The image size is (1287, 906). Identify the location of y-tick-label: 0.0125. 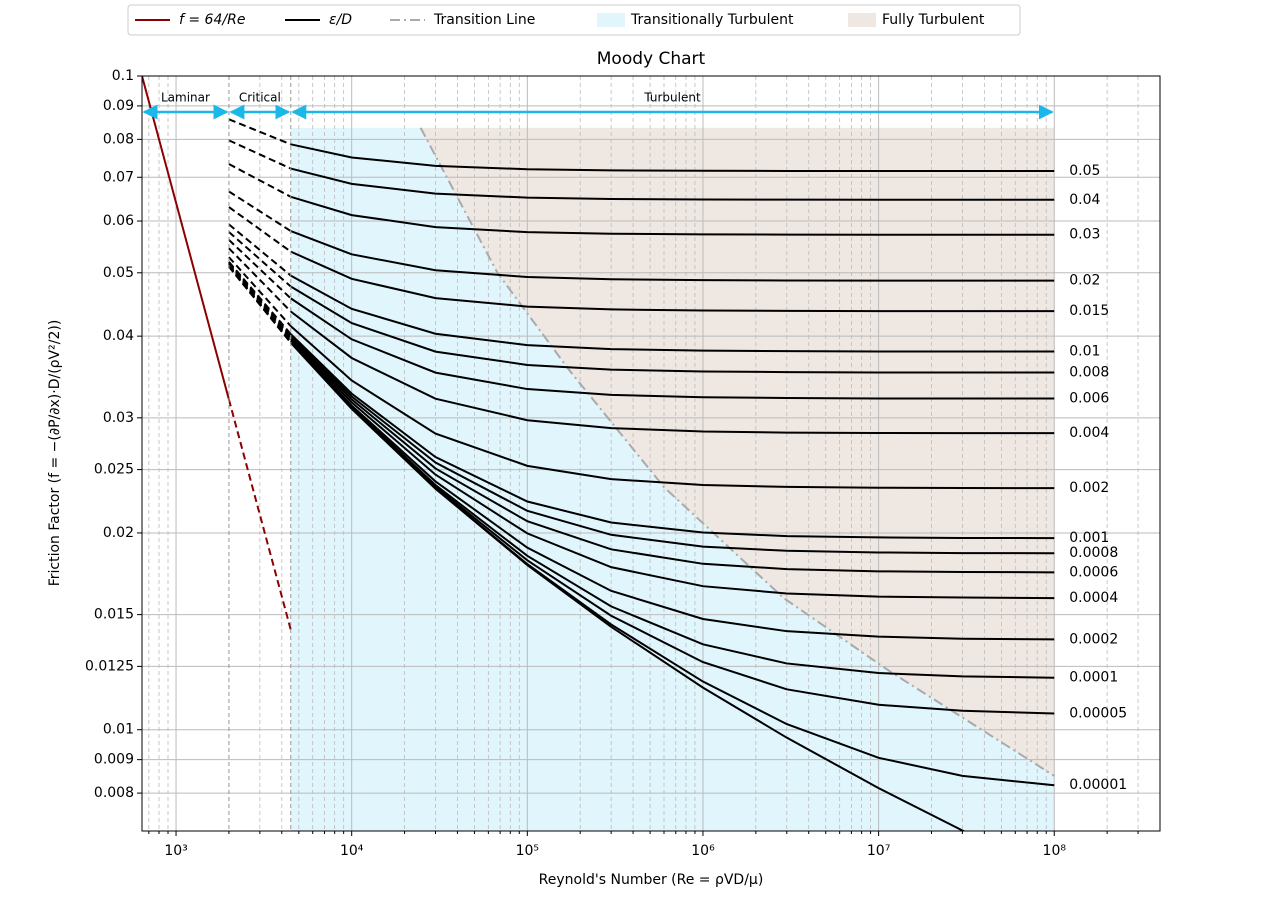
(109, 666).